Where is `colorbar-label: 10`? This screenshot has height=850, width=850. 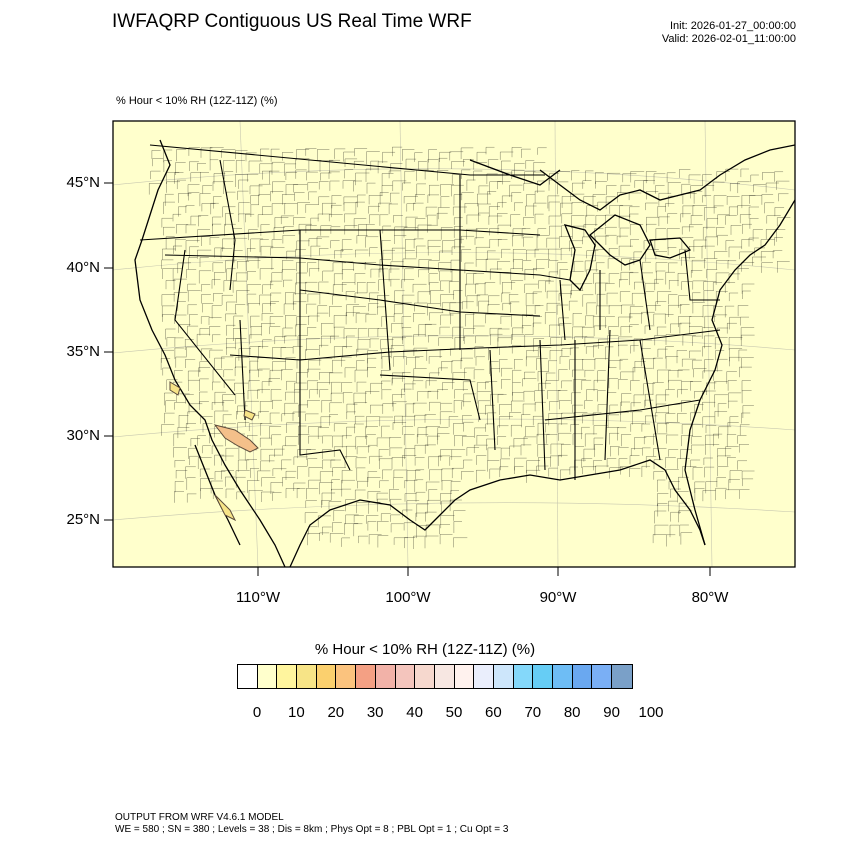 colorbar-label: 10 is located at coordinates (296, 712).